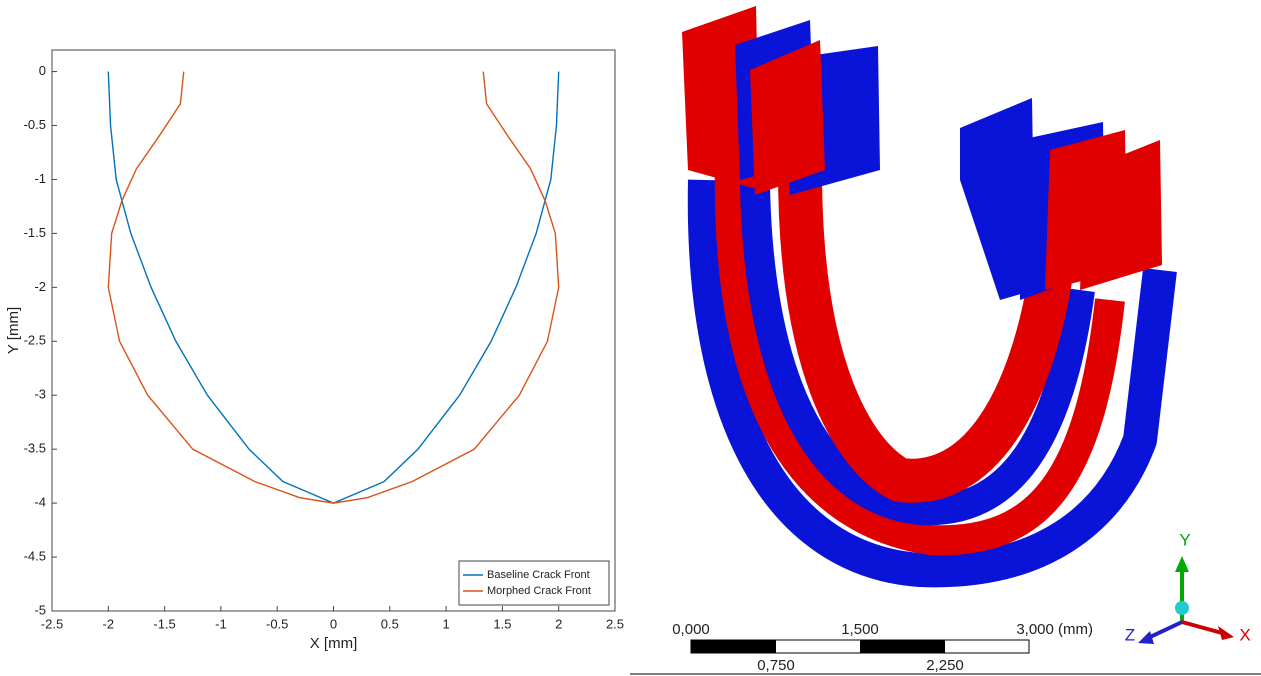  I want to click on x-tick-label: -1.5, so click(164, 623).